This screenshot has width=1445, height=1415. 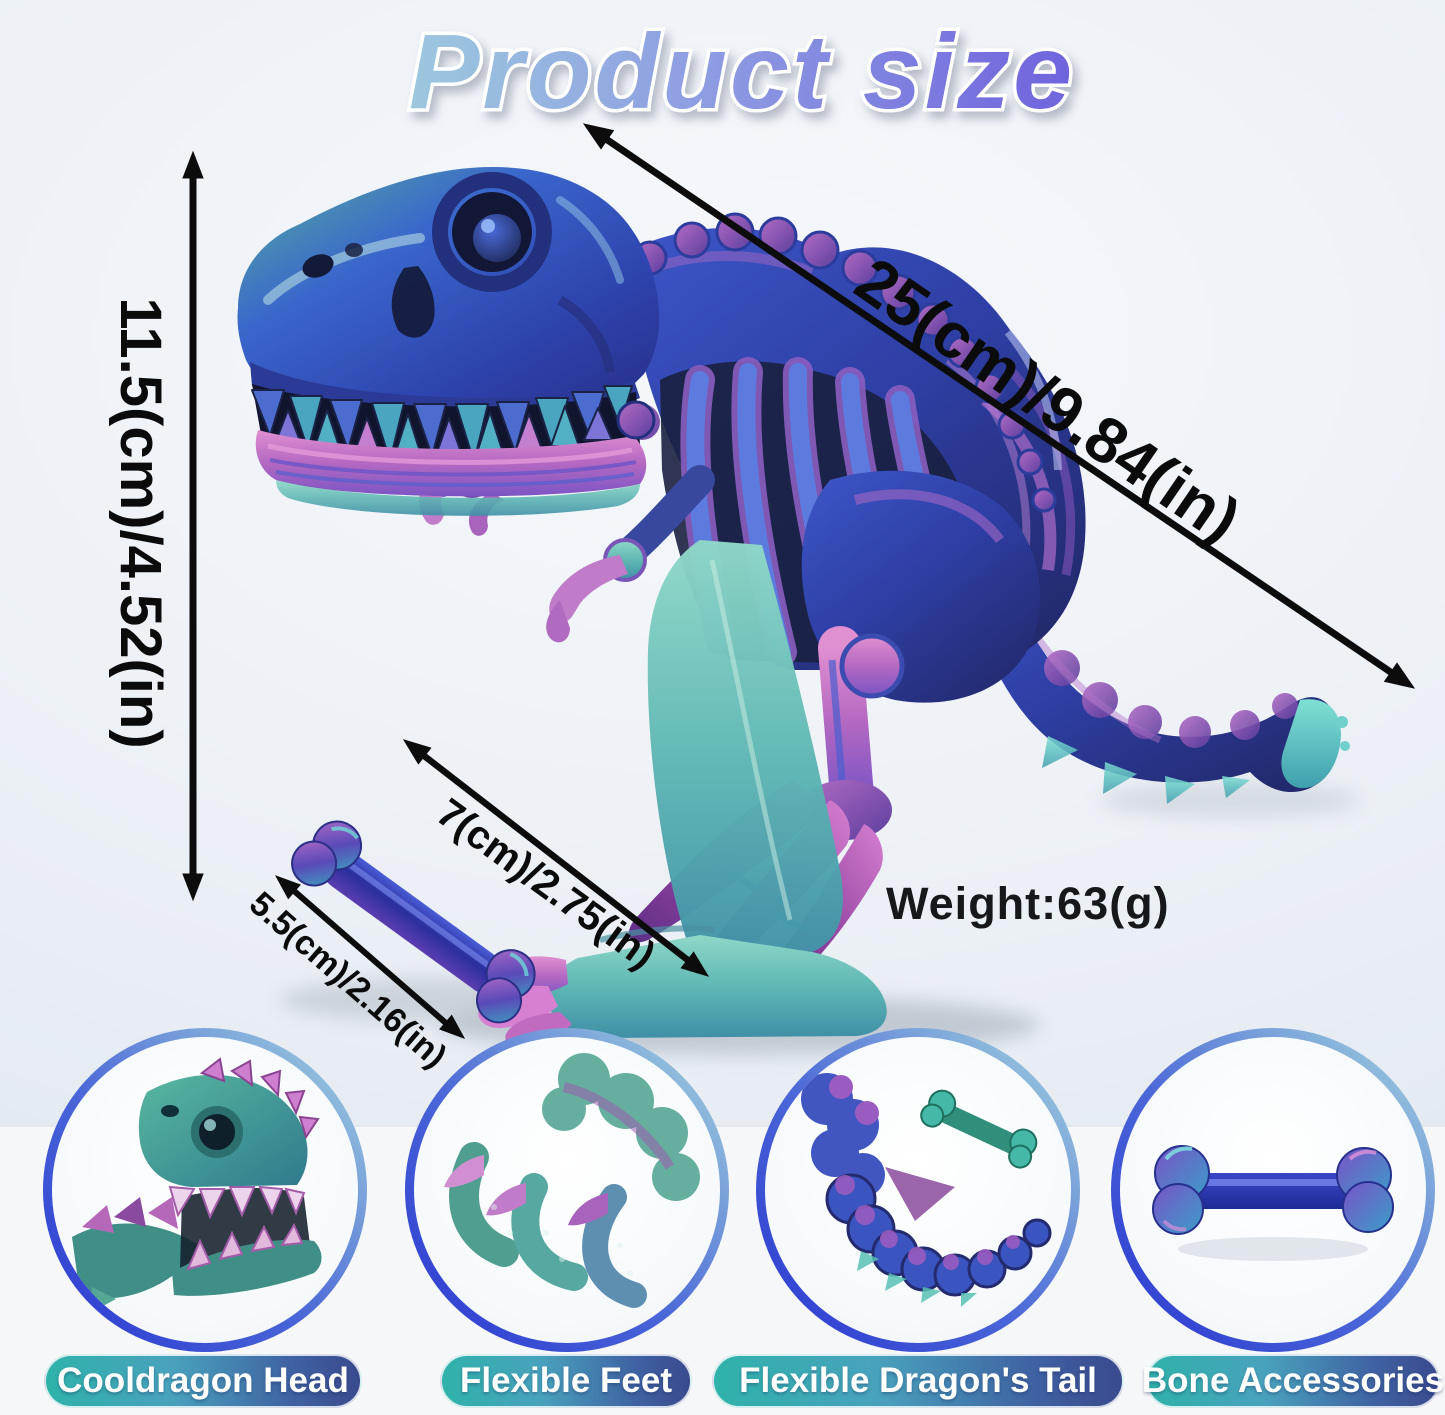 I want to click on inset-circle-feet, so click(x=567, y=1190).